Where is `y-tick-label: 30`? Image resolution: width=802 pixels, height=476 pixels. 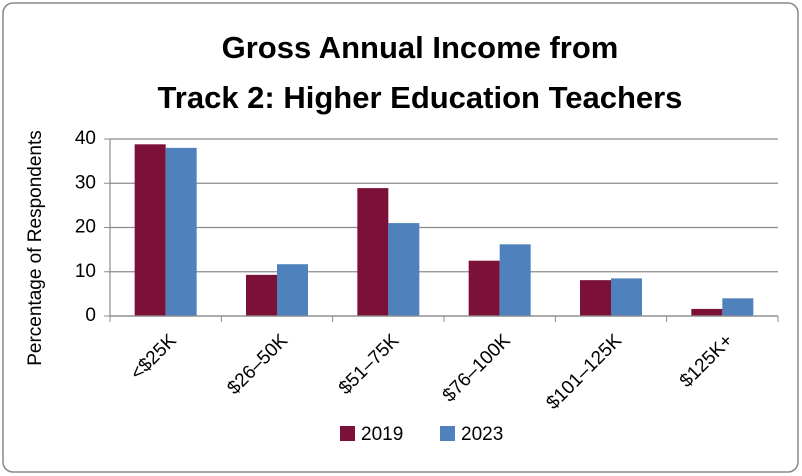
y-tick-label: 30 is located at coordinates (85, 182).